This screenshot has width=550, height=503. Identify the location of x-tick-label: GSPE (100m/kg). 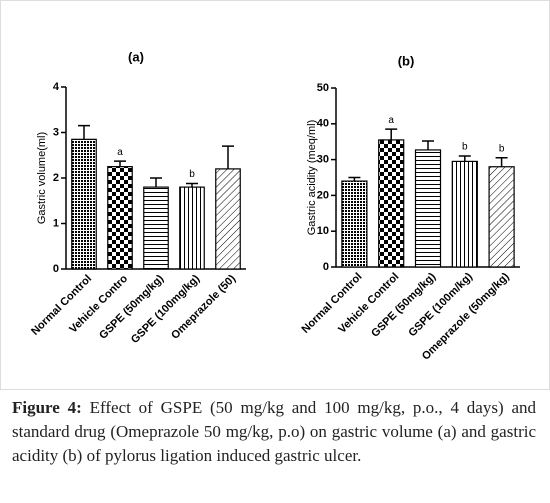
(440, 304).